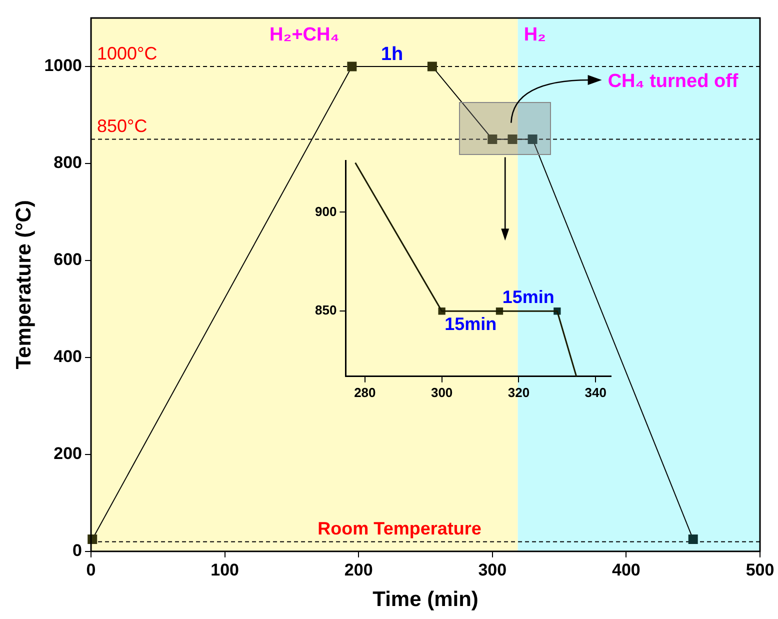 Image resolution: width=778 pixels, height=619 pixels. I want to click on y-tick-label: 1000, so click(63, 66).